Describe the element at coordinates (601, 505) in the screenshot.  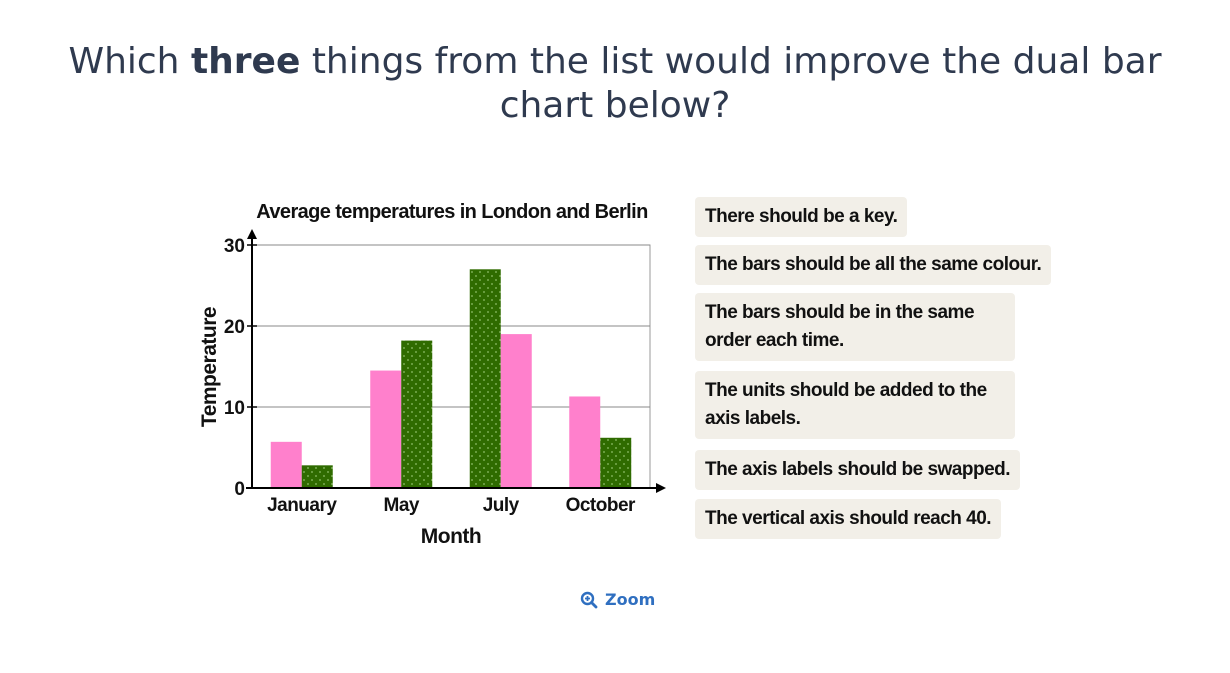
I see `x-tick-label: October` at that location.